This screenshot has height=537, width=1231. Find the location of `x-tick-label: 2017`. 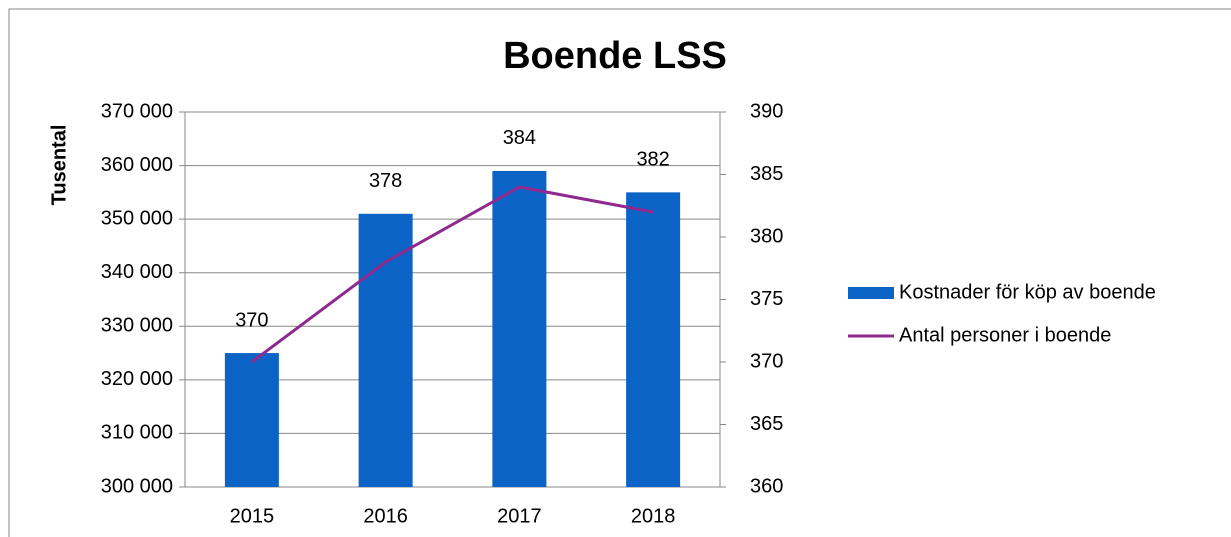

x-tick-label: 2017 is located at coordinates (519, 516).